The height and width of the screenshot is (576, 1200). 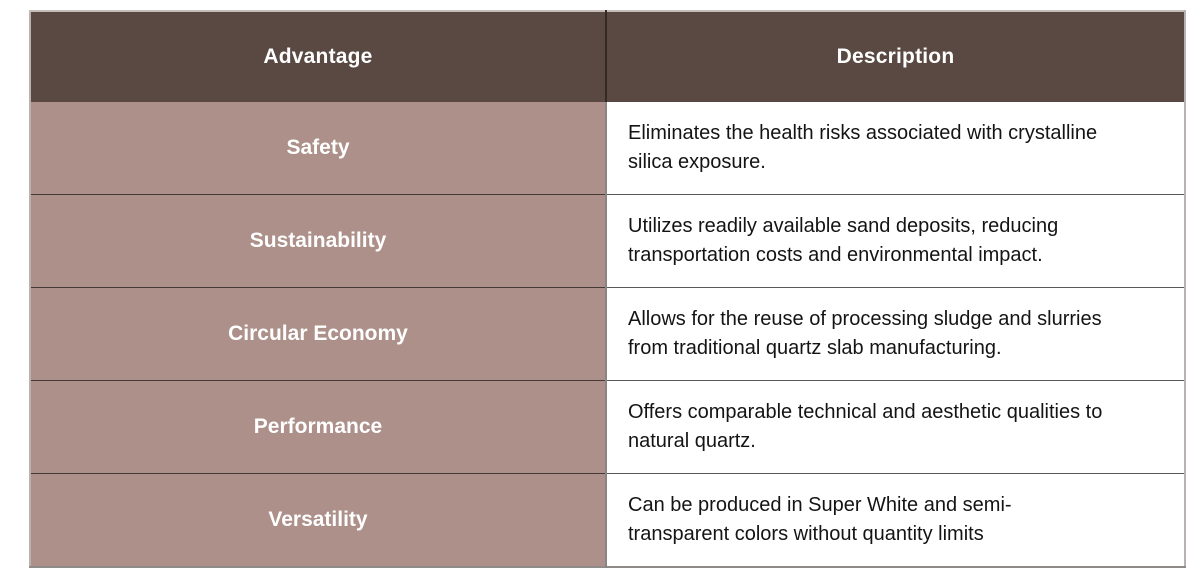 I want to click on advantage-cell: Versatility, so click(x=318, y=520).